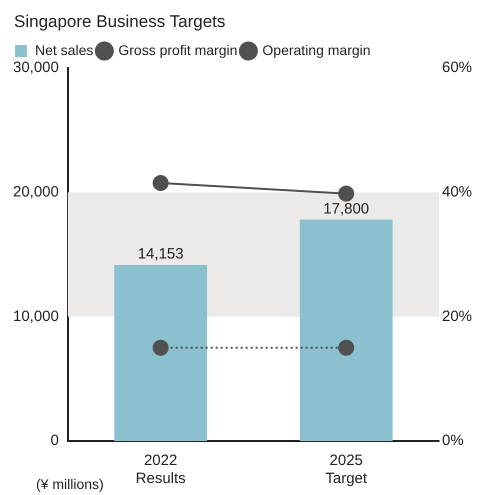 The image size is (485, 495). I want to click on legend-label: Gross profit margin, so click(178, 50).